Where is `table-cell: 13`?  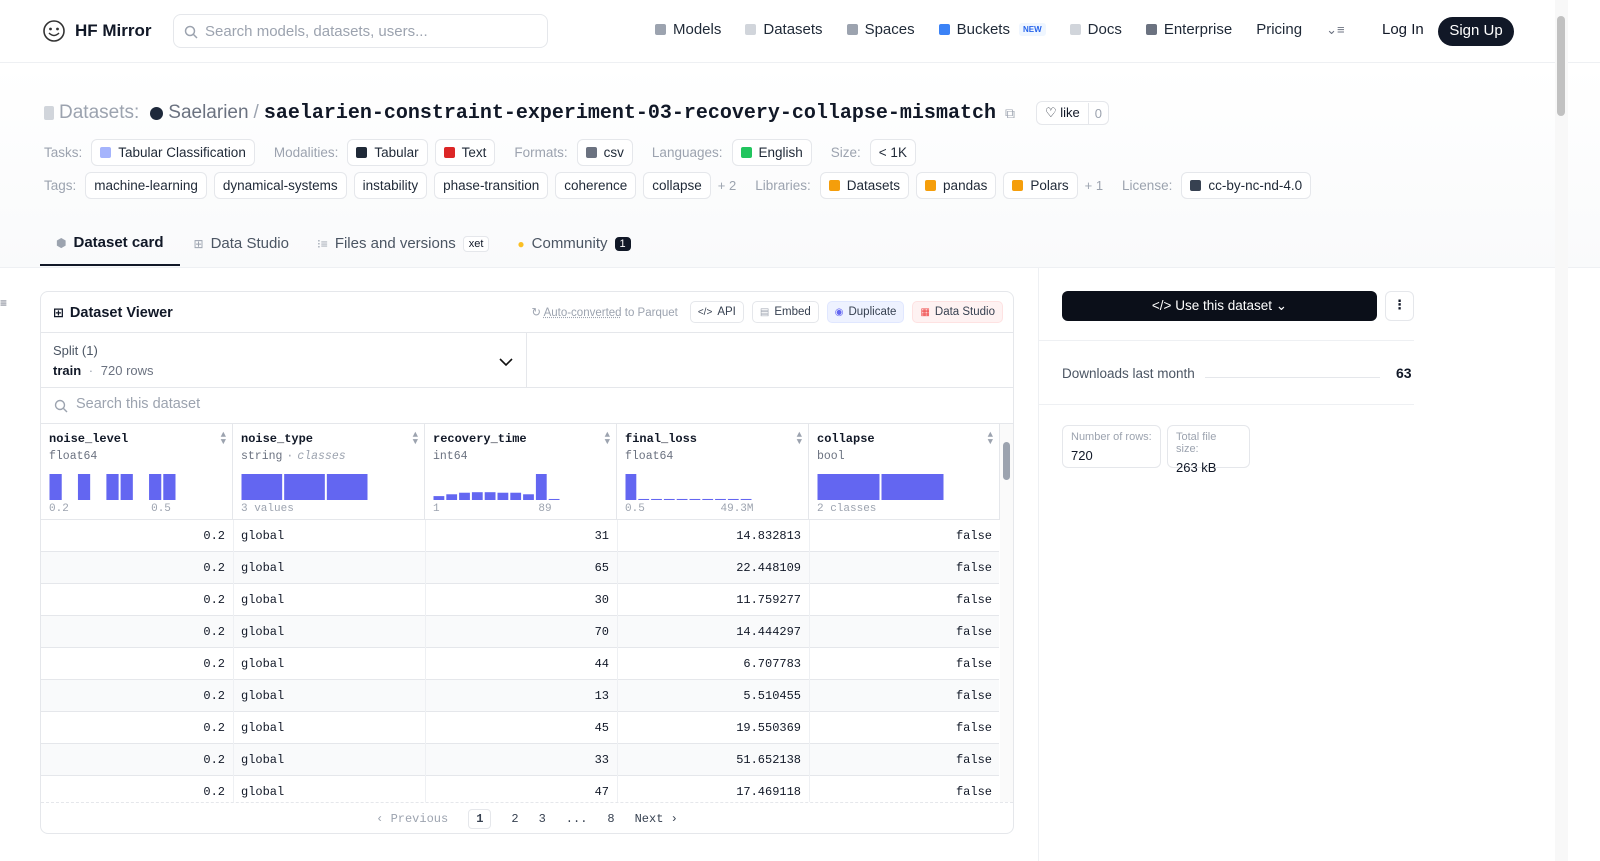 table-cell: 13 is located at coordinates (601, 696).